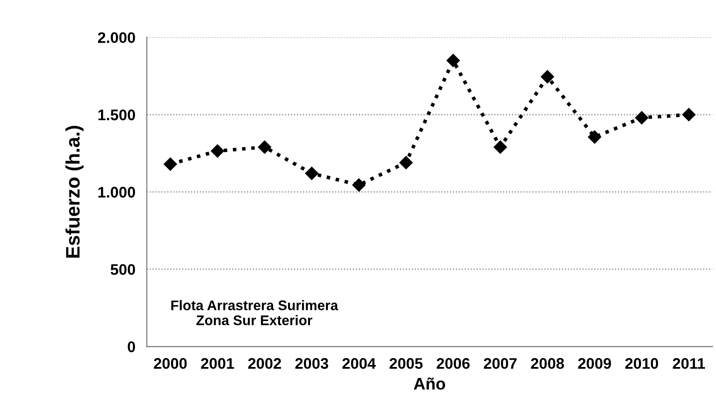  What do you see at coordinates (132, 346) in the screenshot?
I see `y-tick-label: 0` at bounding box center [132, 346].